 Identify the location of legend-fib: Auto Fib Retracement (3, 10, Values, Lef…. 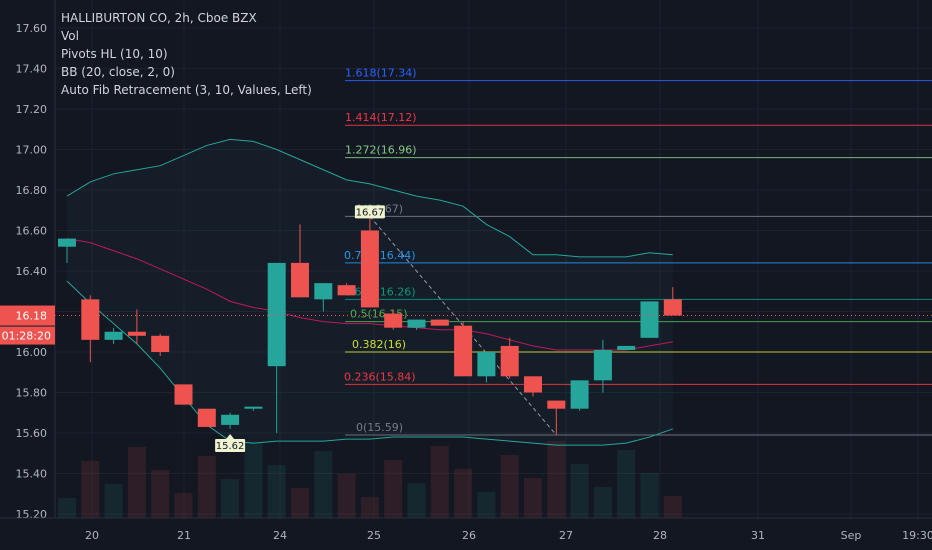
(186, 90).